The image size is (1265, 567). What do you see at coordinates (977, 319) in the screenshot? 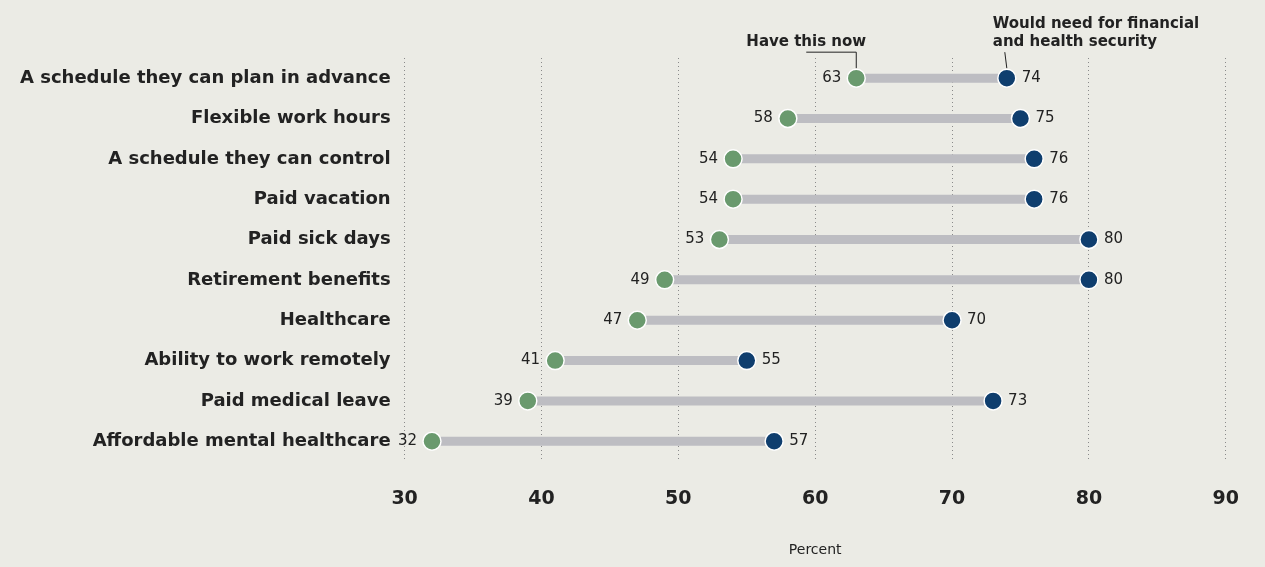
I see `data-label: 70` at bounding box center [977, 319].